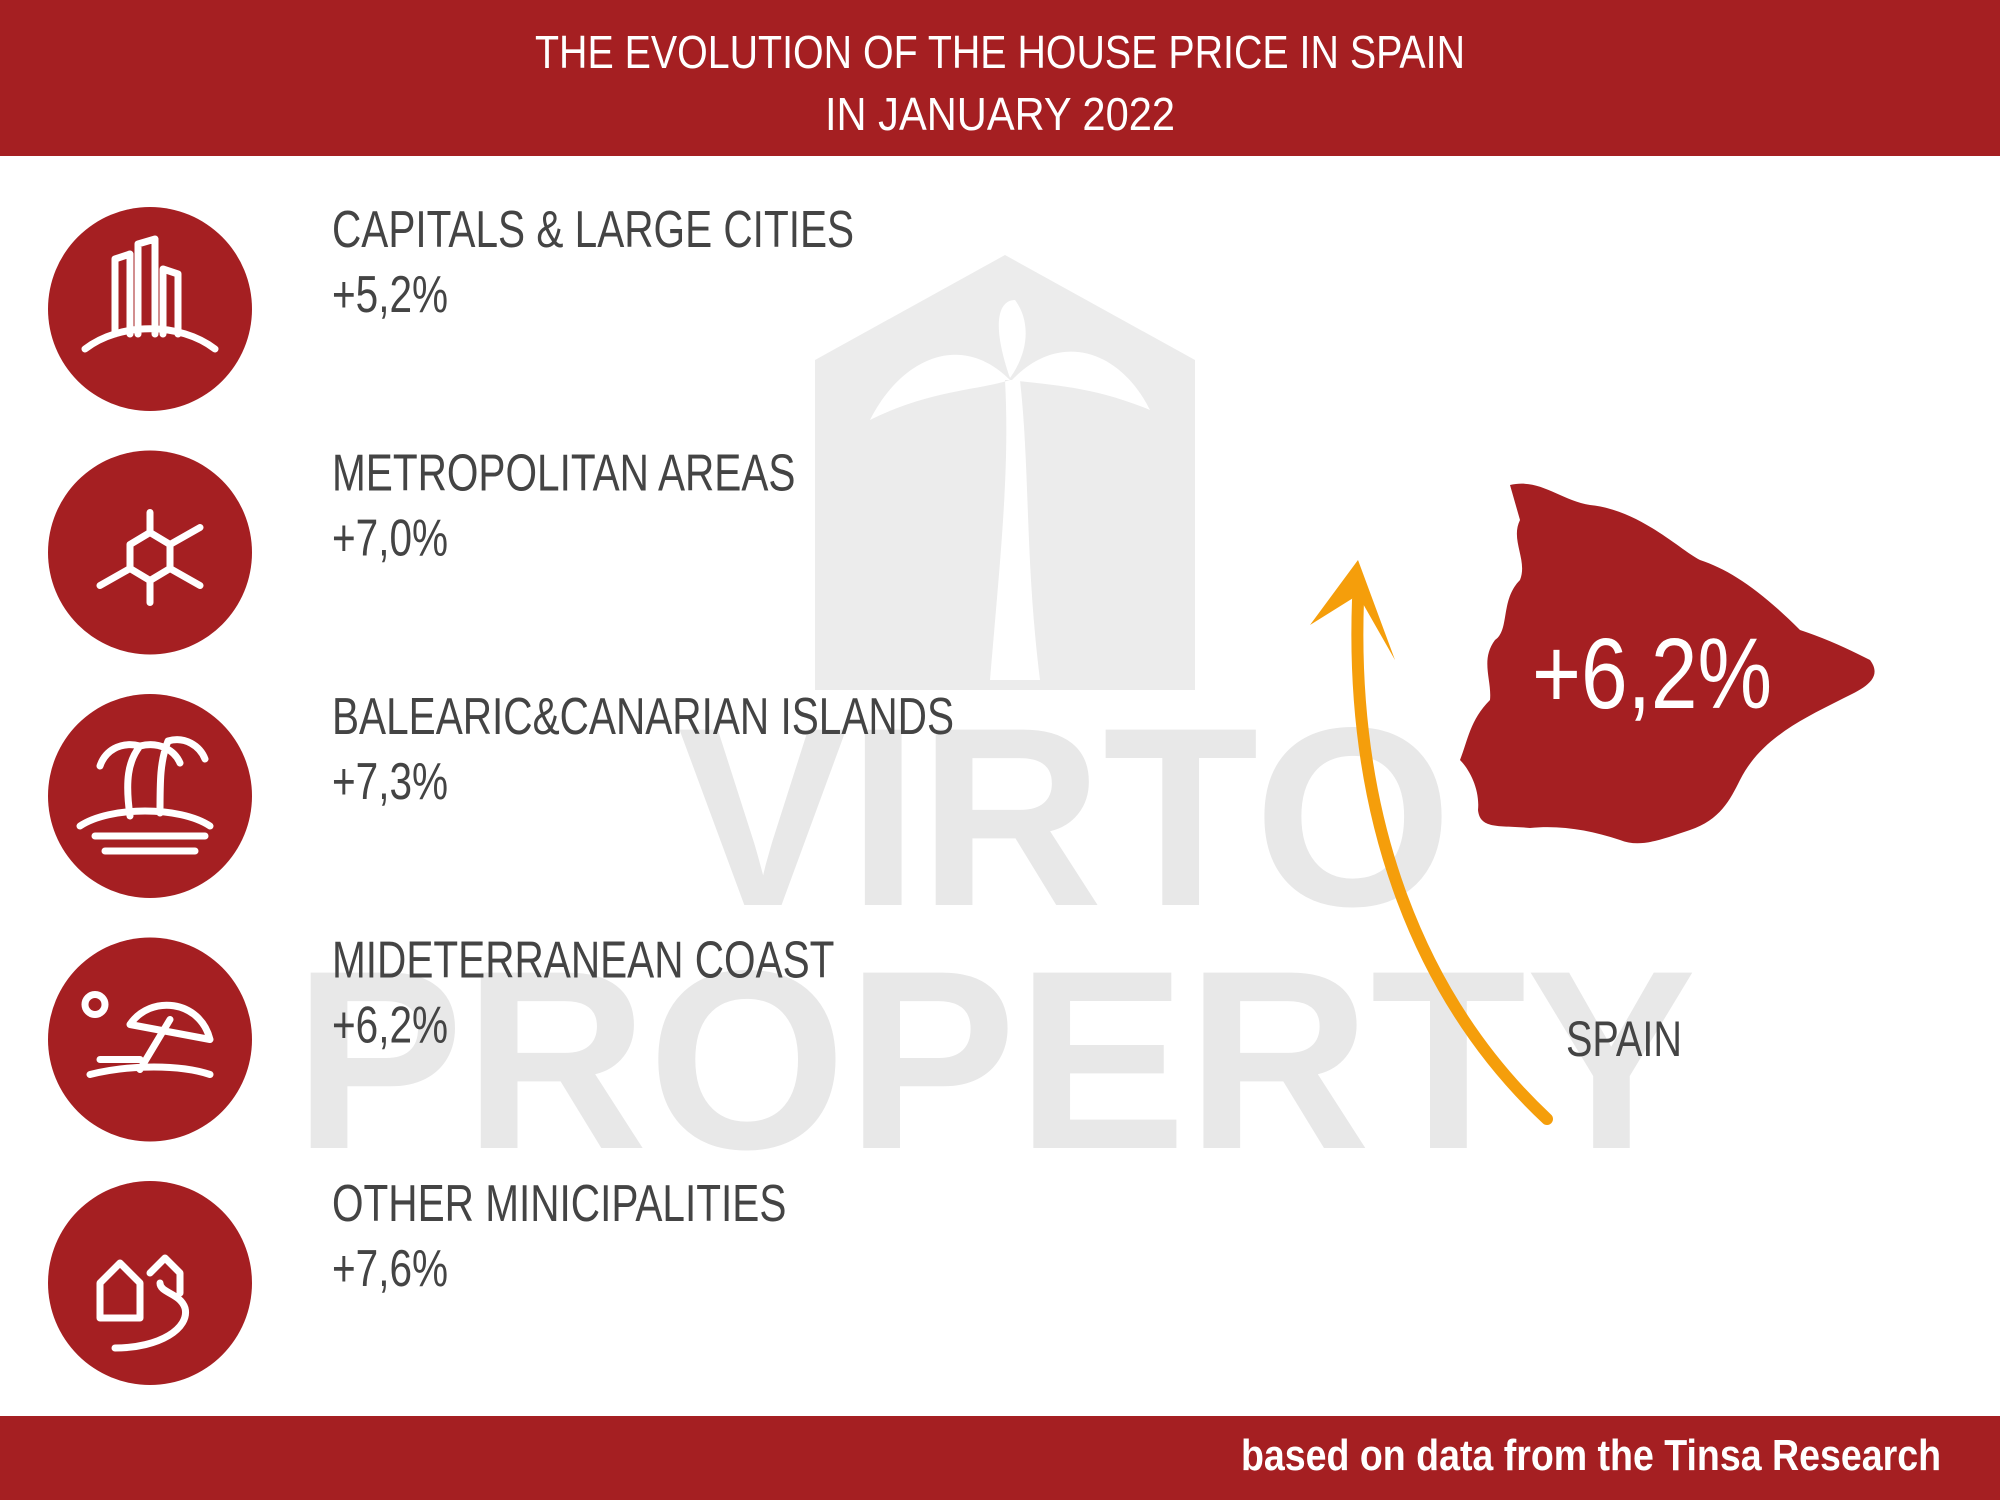  Describe the element at coordinates (1000, 114) in the screenshot. I see `header-title: IN JANUARY 2022` at that location.